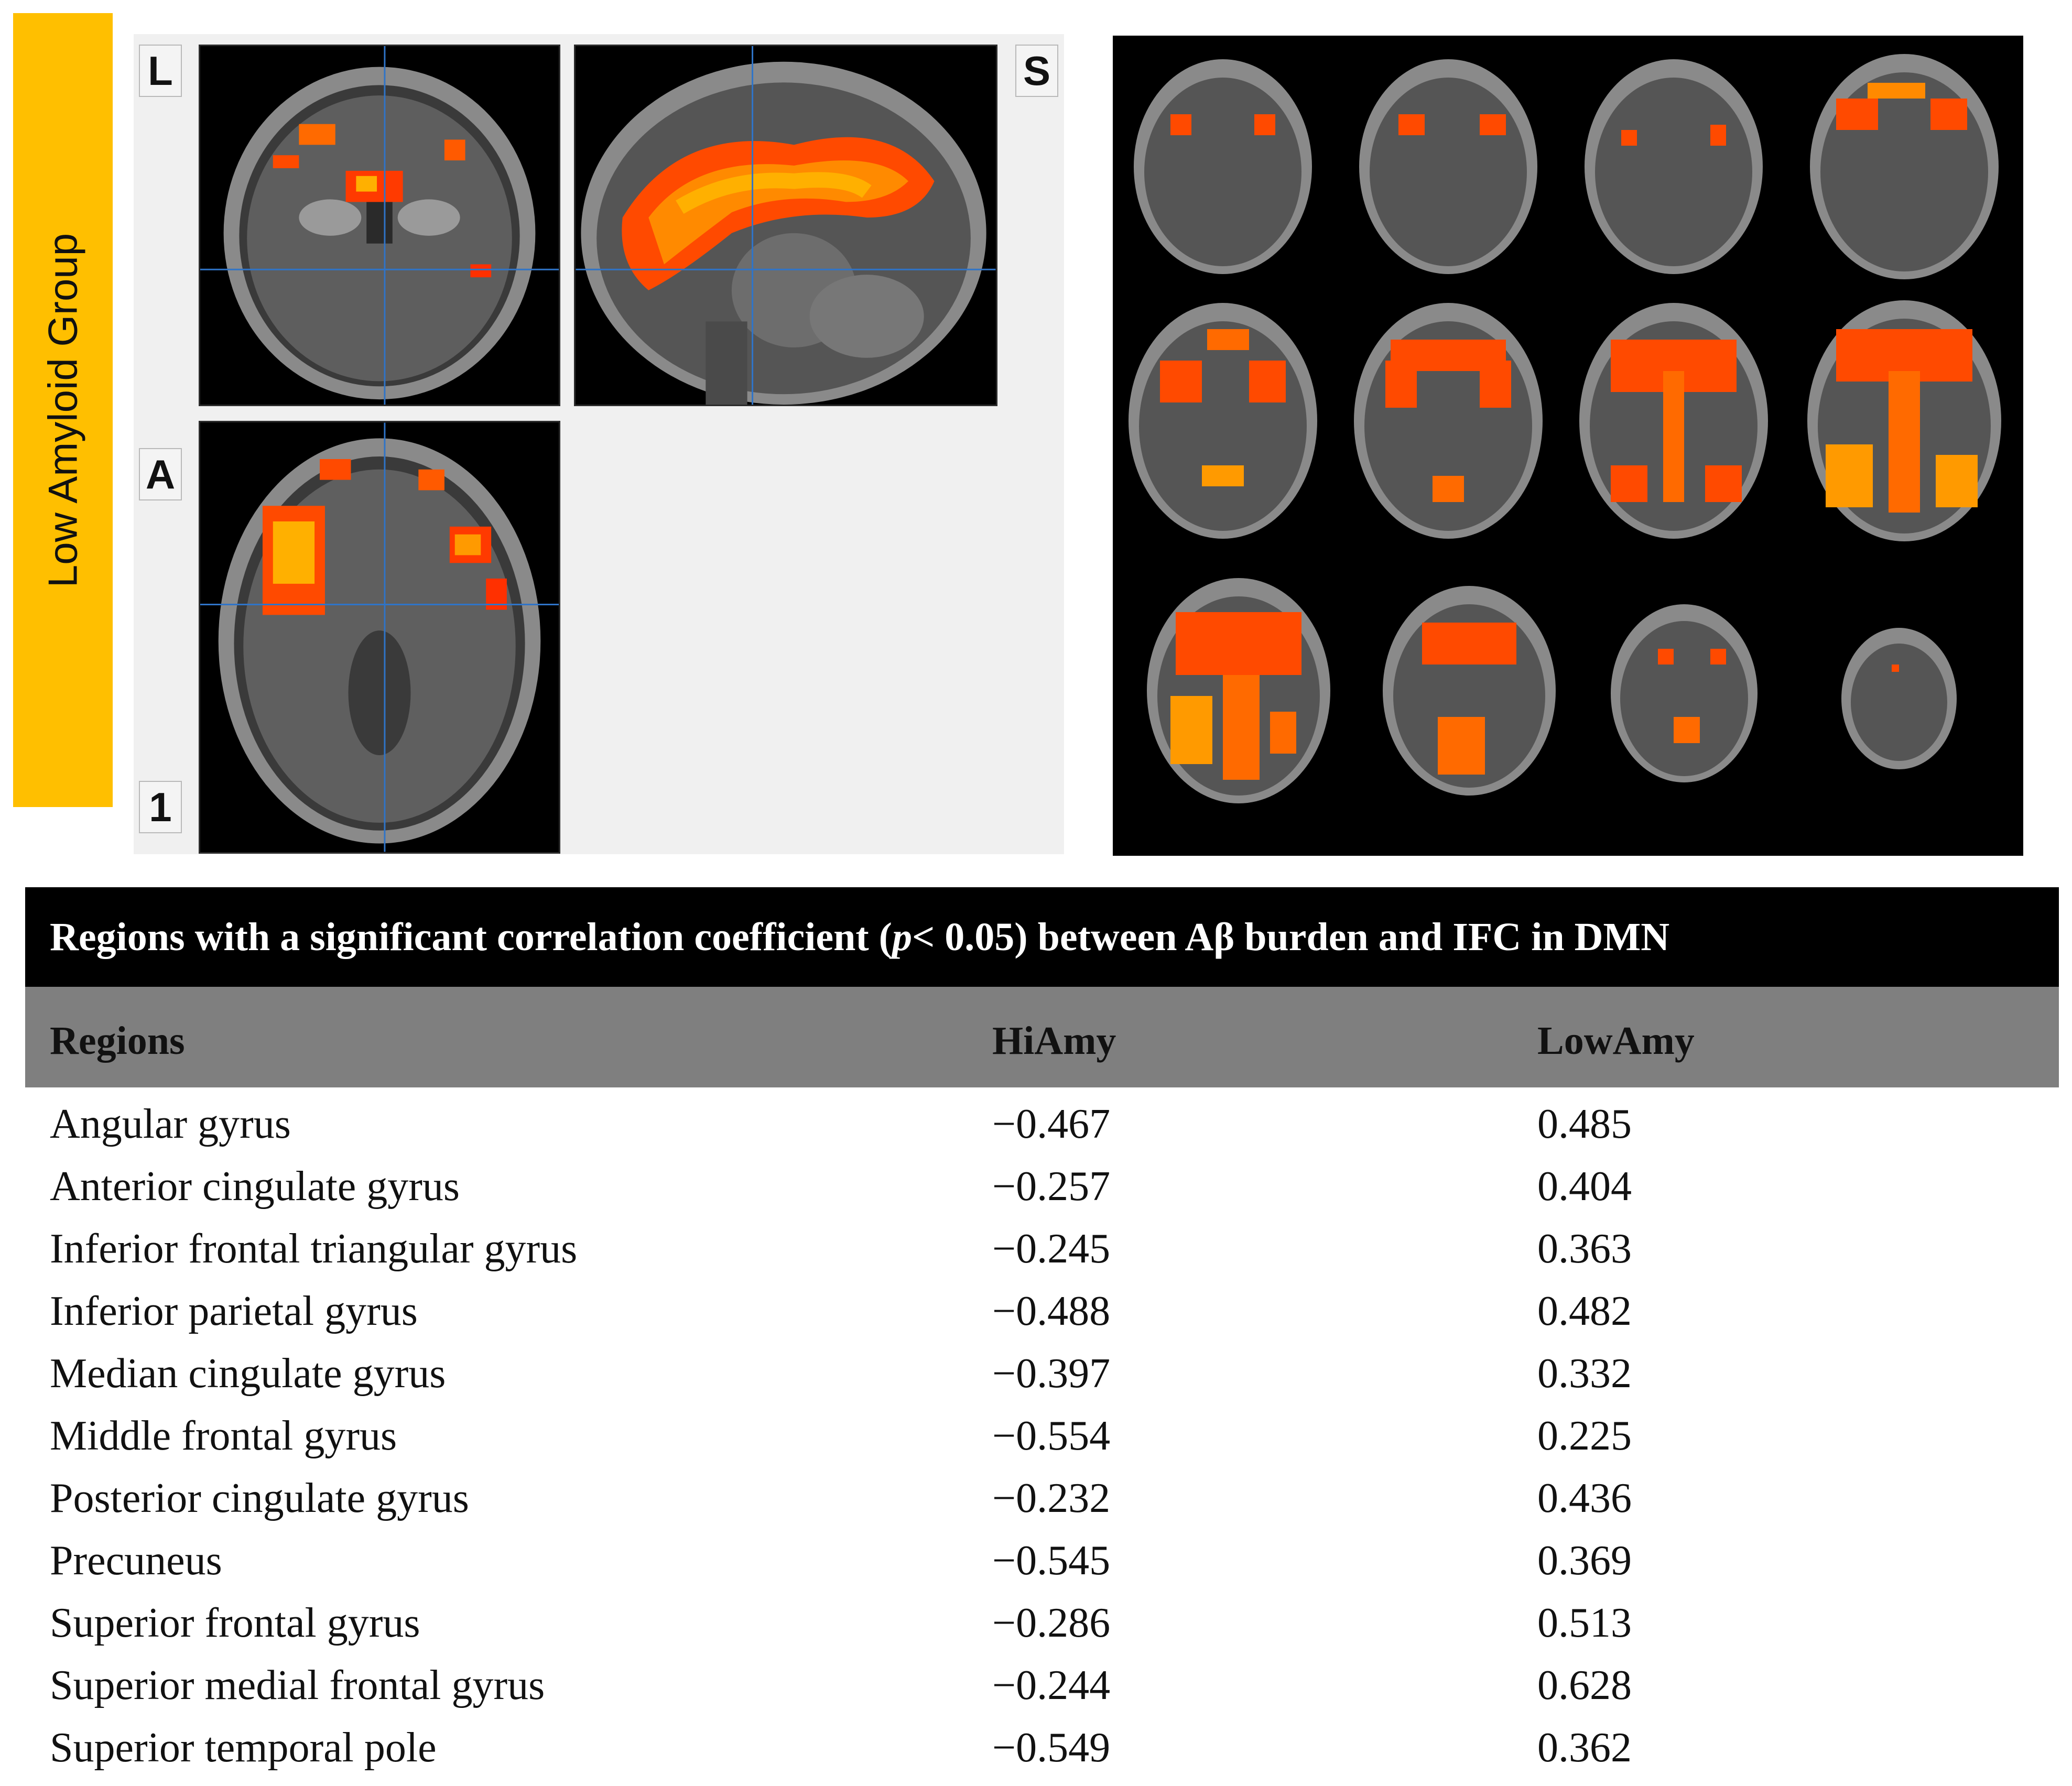  I want to click on coronal-slice-image, so click(379, 225).